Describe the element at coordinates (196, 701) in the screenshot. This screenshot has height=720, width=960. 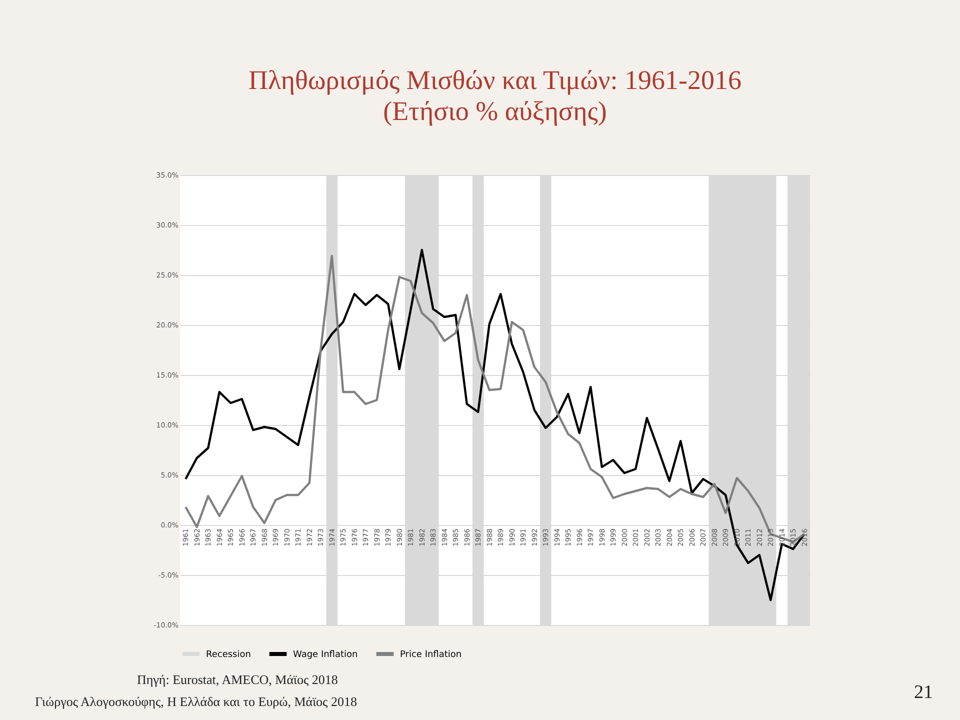
I see `text: Γιώργος Αλογοσκούφης, Η Ελλάδα και το Ευρώ, Μάϊος 2018` at that location.